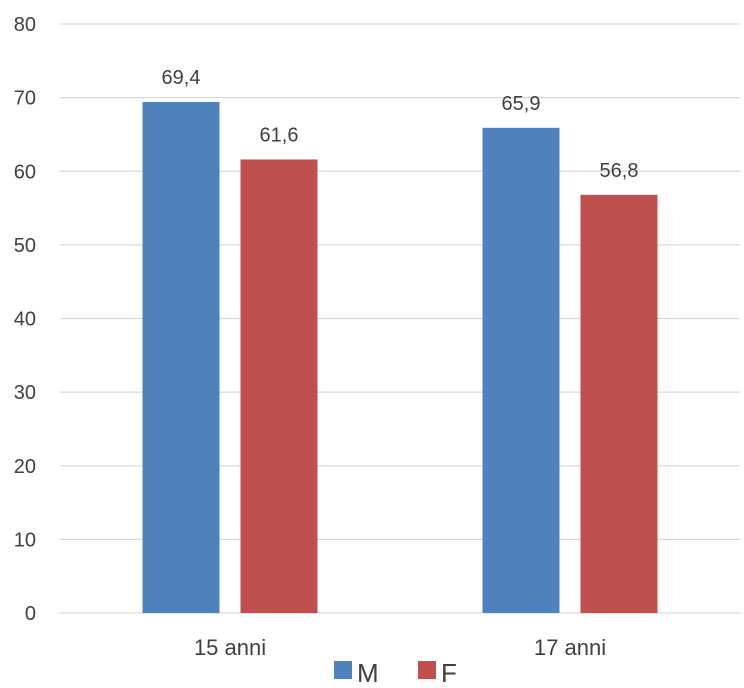 Image resolution: width=744 pixels, height=688 pixels. What do you see at coordinates (25, 540) in the screenshot?
I see `y-tick-label: 10` at bounding box center [25, 540].